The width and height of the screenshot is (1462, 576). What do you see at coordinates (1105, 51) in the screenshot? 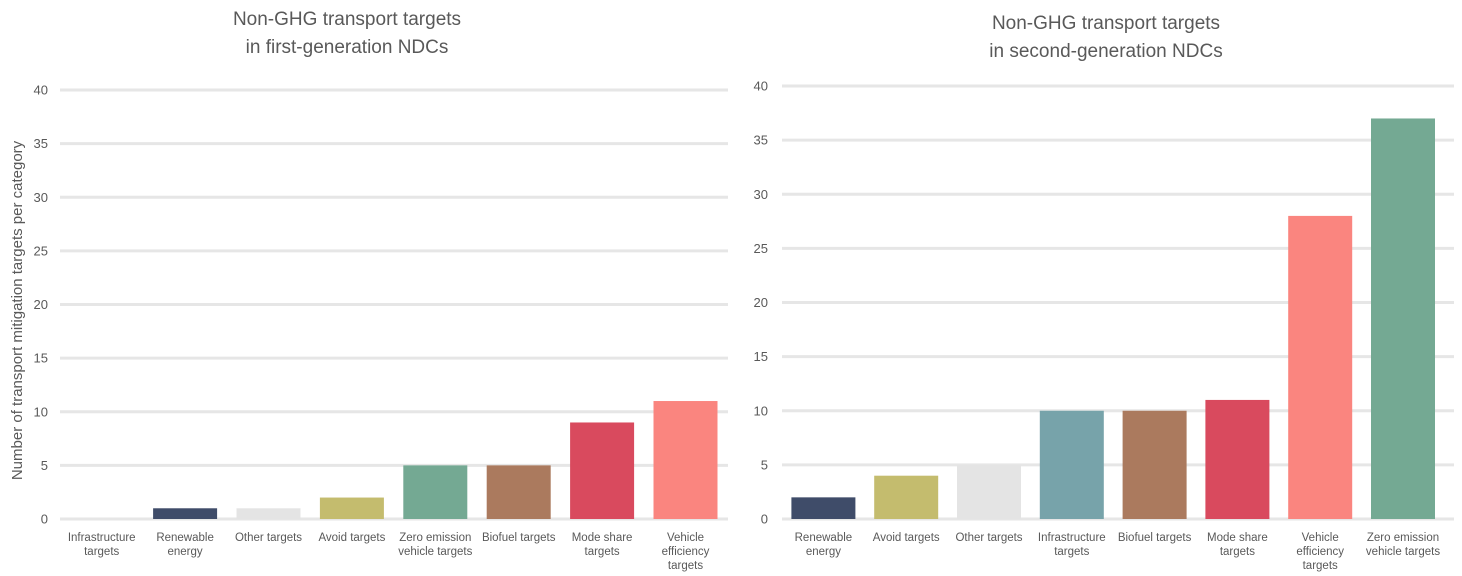
I see `chart-title-line: in second-generation NDCs` at bounding box center [1105, 51].